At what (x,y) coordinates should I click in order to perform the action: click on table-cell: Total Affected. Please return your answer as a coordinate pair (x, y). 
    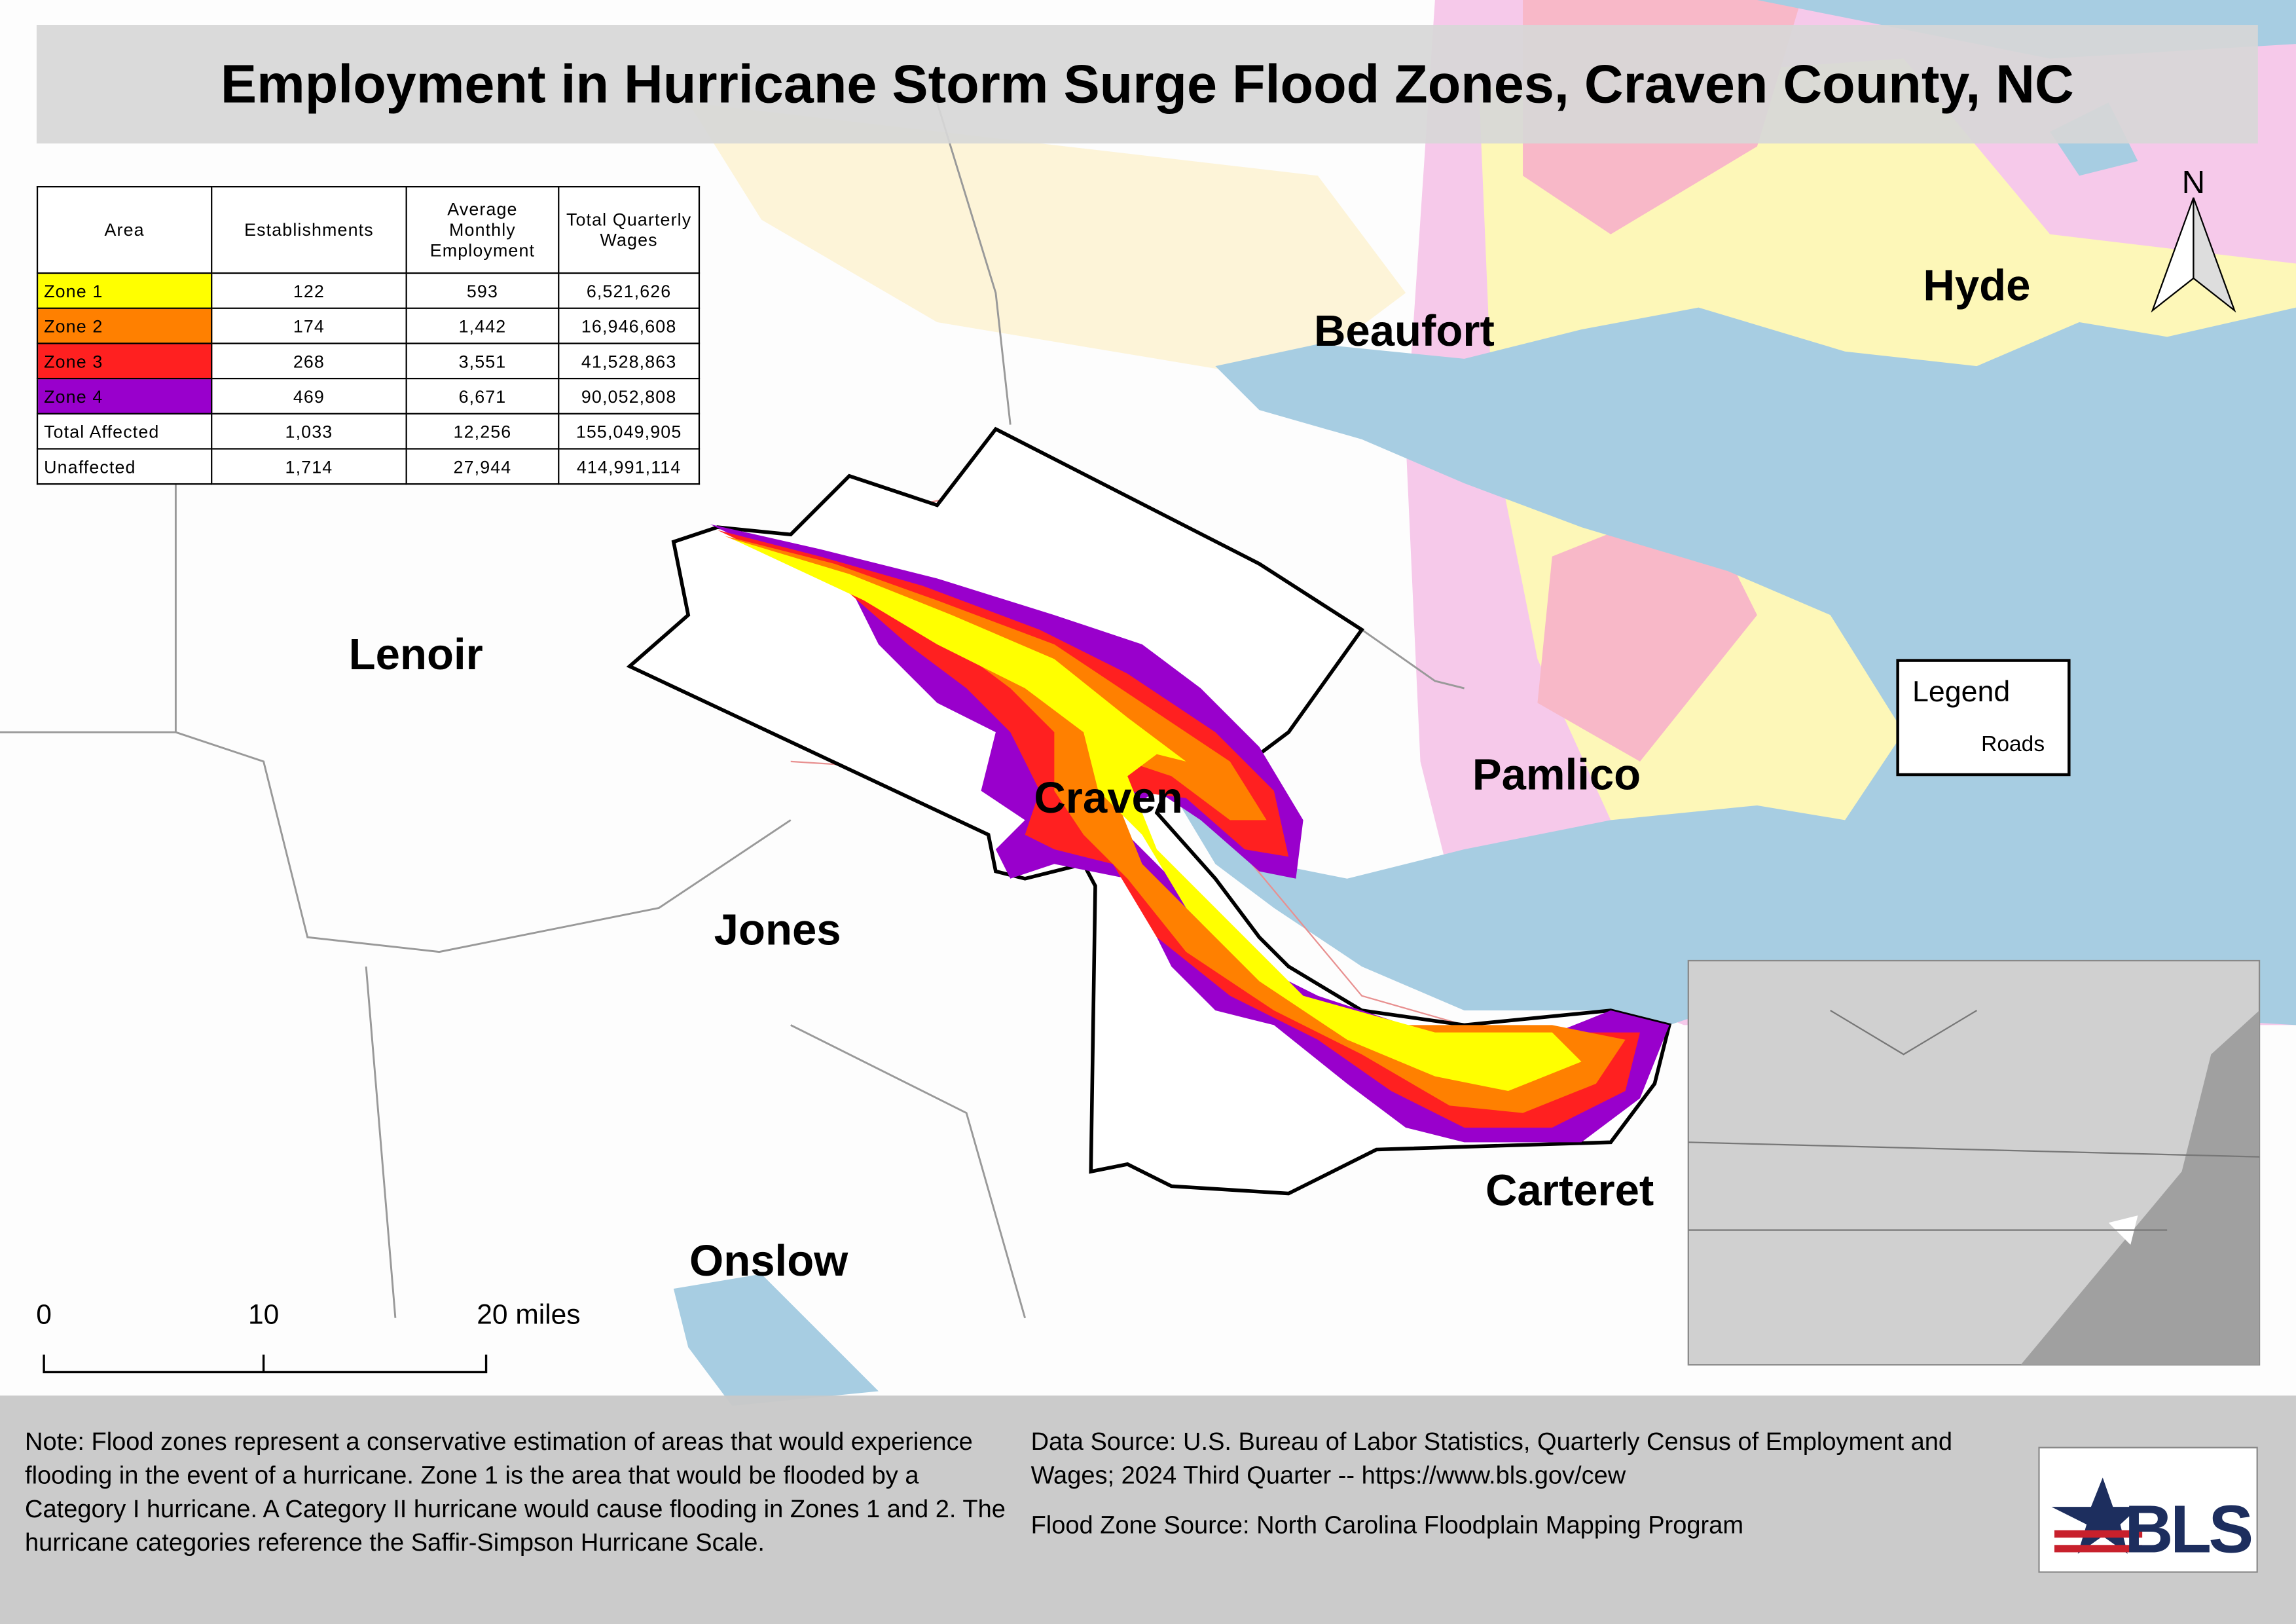
    Looking at the image, I should click on (124, 431).